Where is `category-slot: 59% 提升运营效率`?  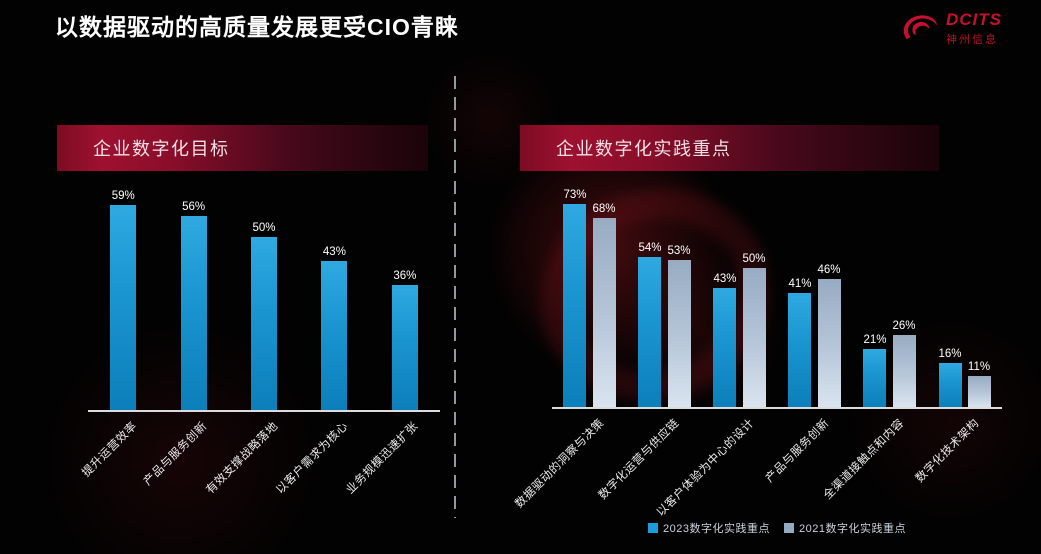
category-slot: 59% 提升运营效率 is located at coordinates (119, 334).